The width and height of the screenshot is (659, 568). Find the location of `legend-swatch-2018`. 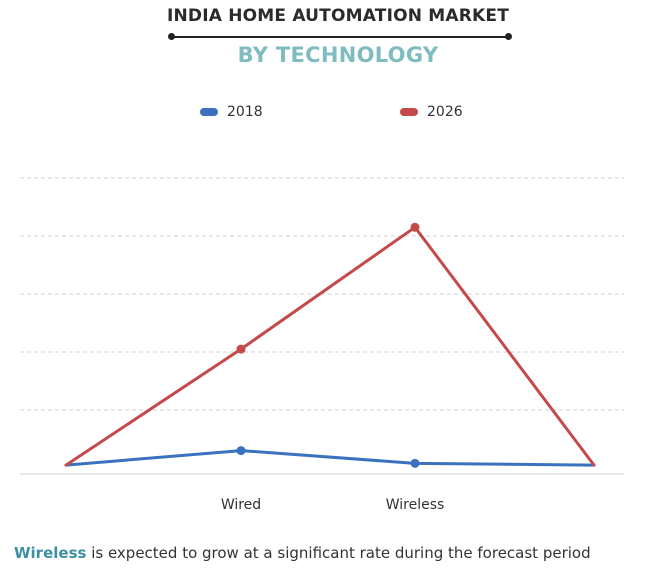

legend-swatch-2018 is located at coordinates (209, 112).